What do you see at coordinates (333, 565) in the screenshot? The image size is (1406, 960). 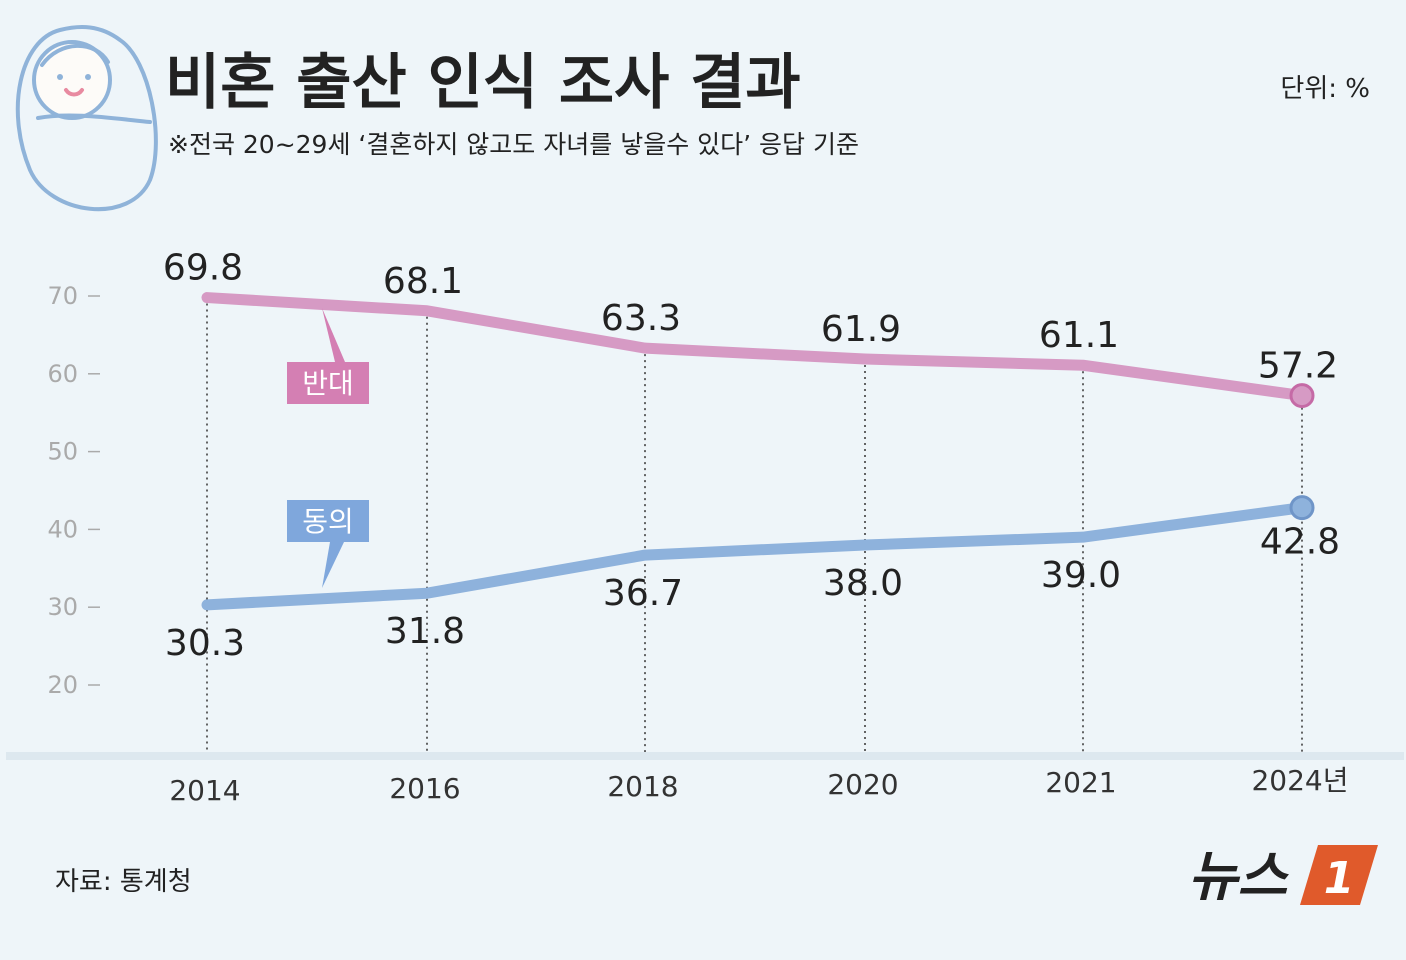 I see `agree-label-pointer` at bounding box center [333, 565].